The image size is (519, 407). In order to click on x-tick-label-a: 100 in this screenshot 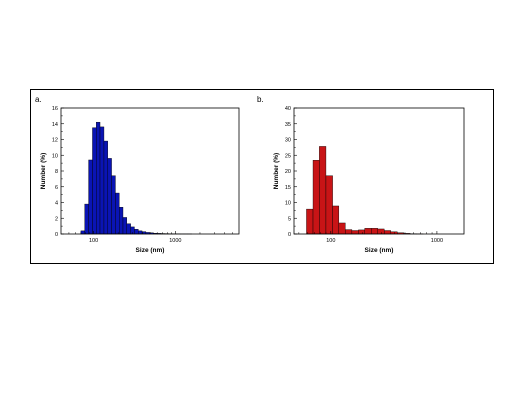, I will do `click(93, 241)`.